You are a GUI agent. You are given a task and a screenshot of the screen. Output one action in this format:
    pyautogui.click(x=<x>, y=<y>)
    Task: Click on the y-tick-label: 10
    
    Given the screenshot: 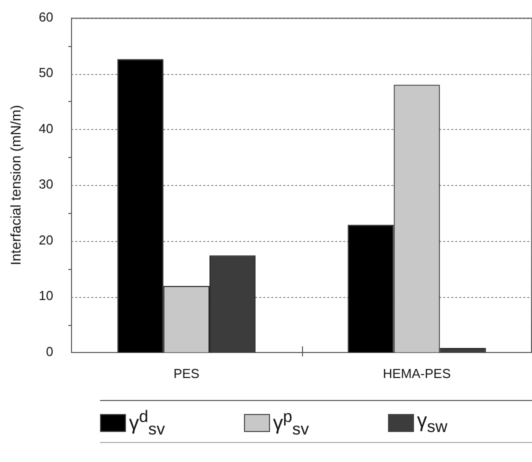 What is the action you would take?
    pyautogui.click(x=46, y=296)
    